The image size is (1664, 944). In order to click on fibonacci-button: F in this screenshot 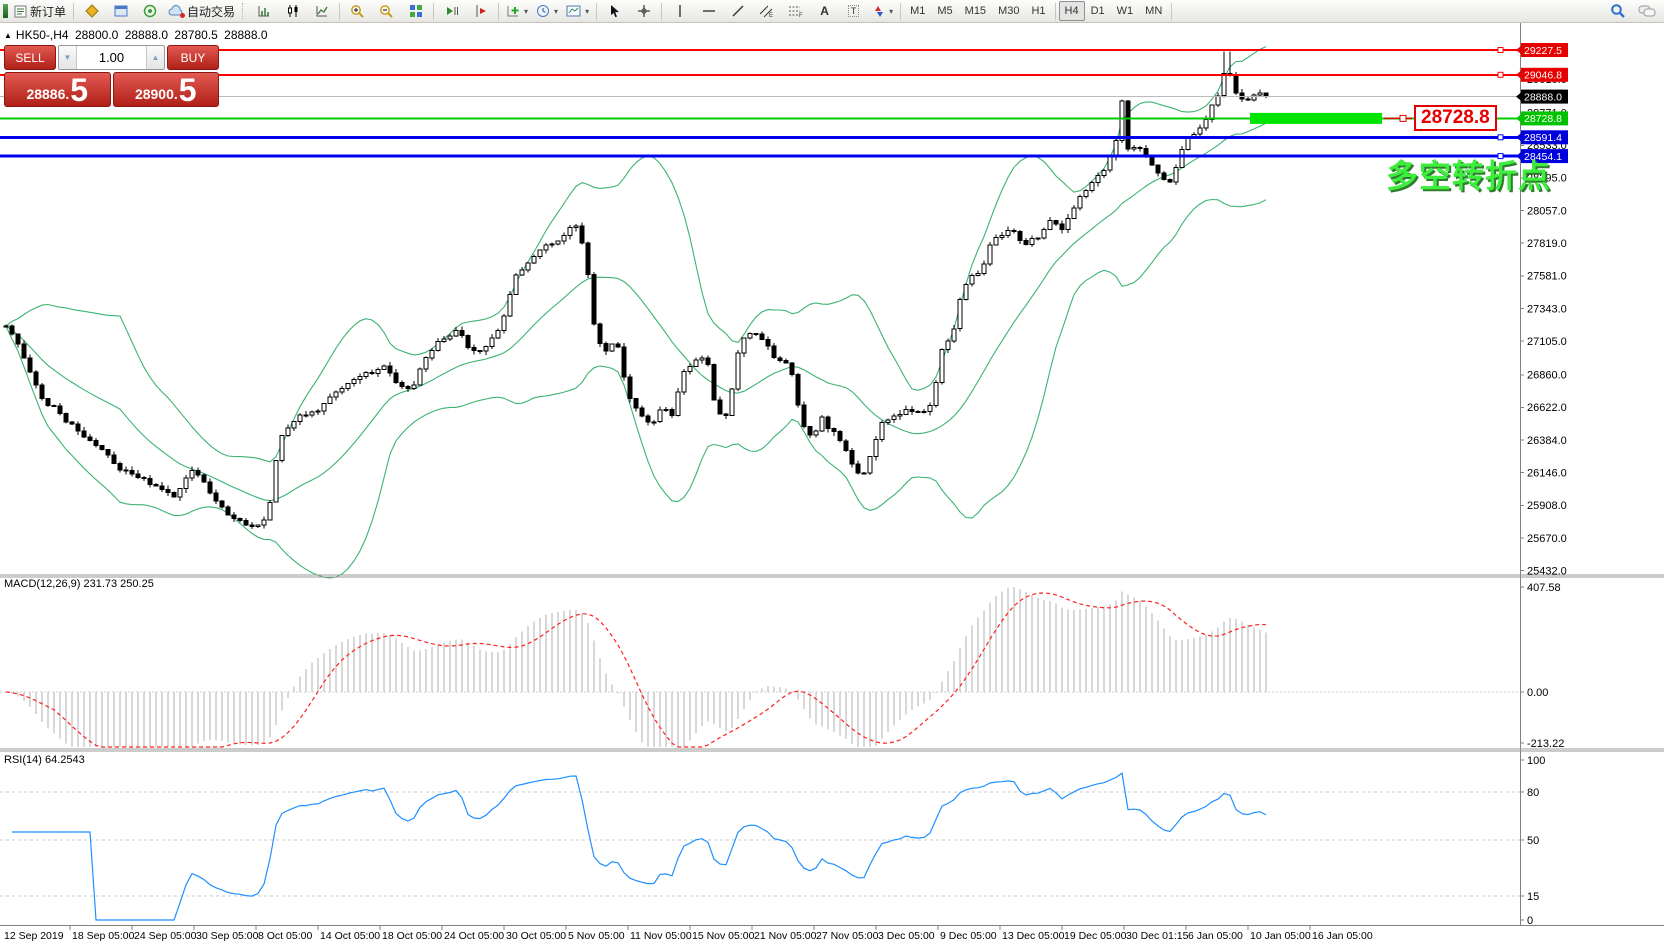, I will do `click(795, 11)`.